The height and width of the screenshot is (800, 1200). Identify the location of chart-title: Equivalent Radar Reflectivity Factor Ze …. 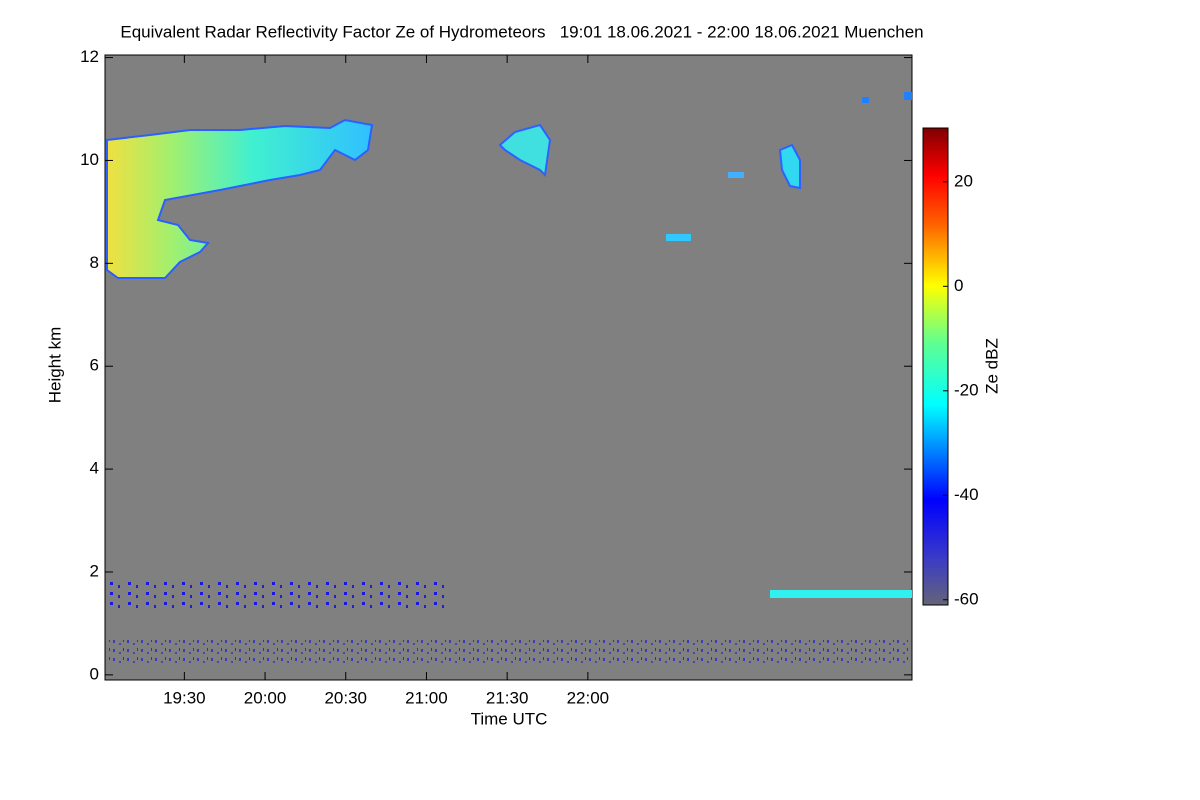
(521, 31).